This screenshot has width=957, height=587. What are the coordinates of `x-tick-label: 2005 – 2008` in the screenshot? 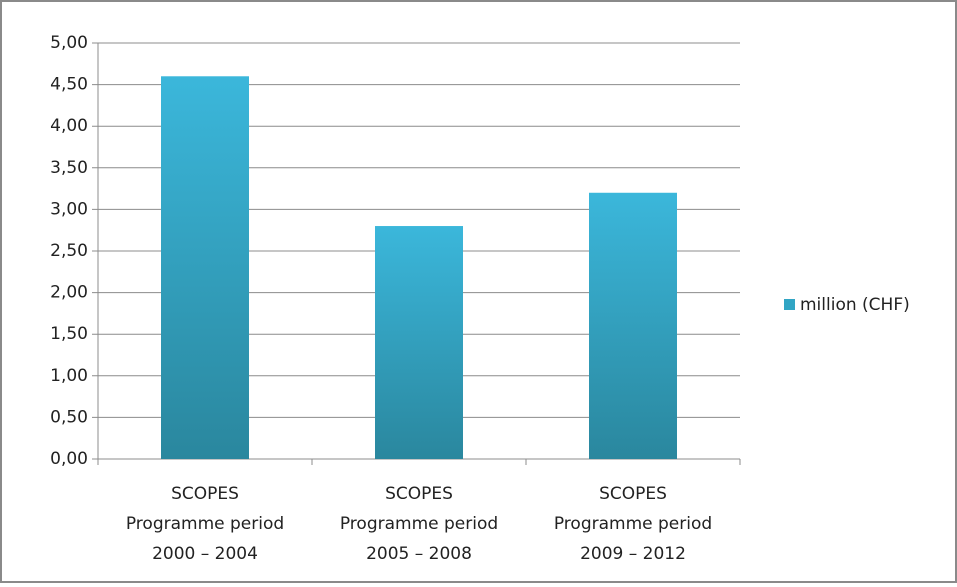 It's located at (419, 554).